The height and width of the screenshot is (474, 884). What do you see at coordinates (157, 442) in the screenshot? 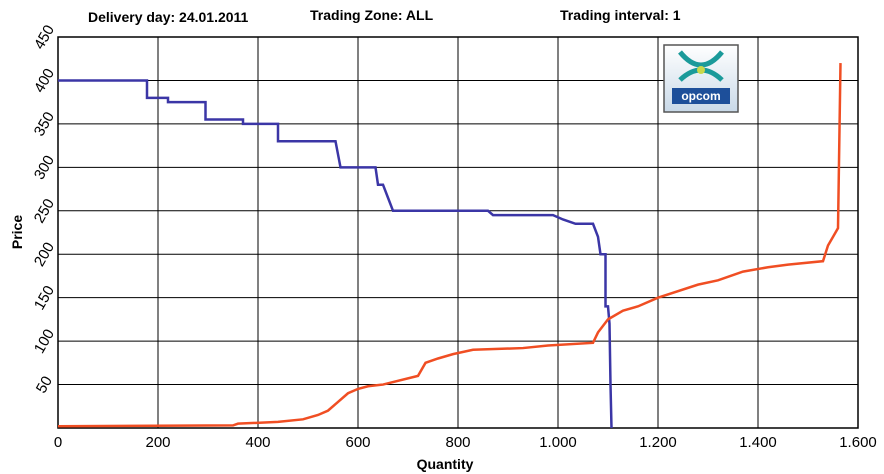
I see `x-tick-label: 200` at bounding box center [157, 442].